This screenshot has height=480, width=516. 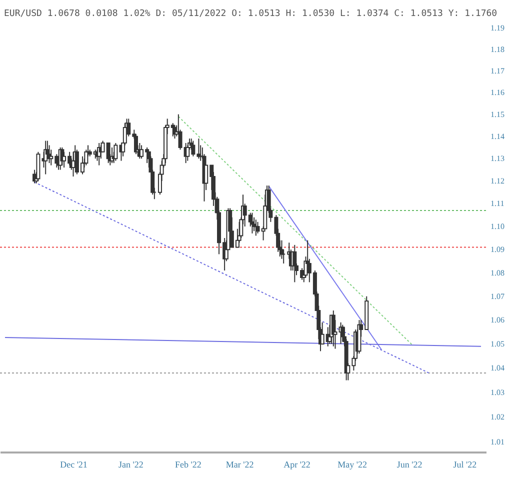 I want to click on y-tick-label: 1.14, so click(x=497, y=136).